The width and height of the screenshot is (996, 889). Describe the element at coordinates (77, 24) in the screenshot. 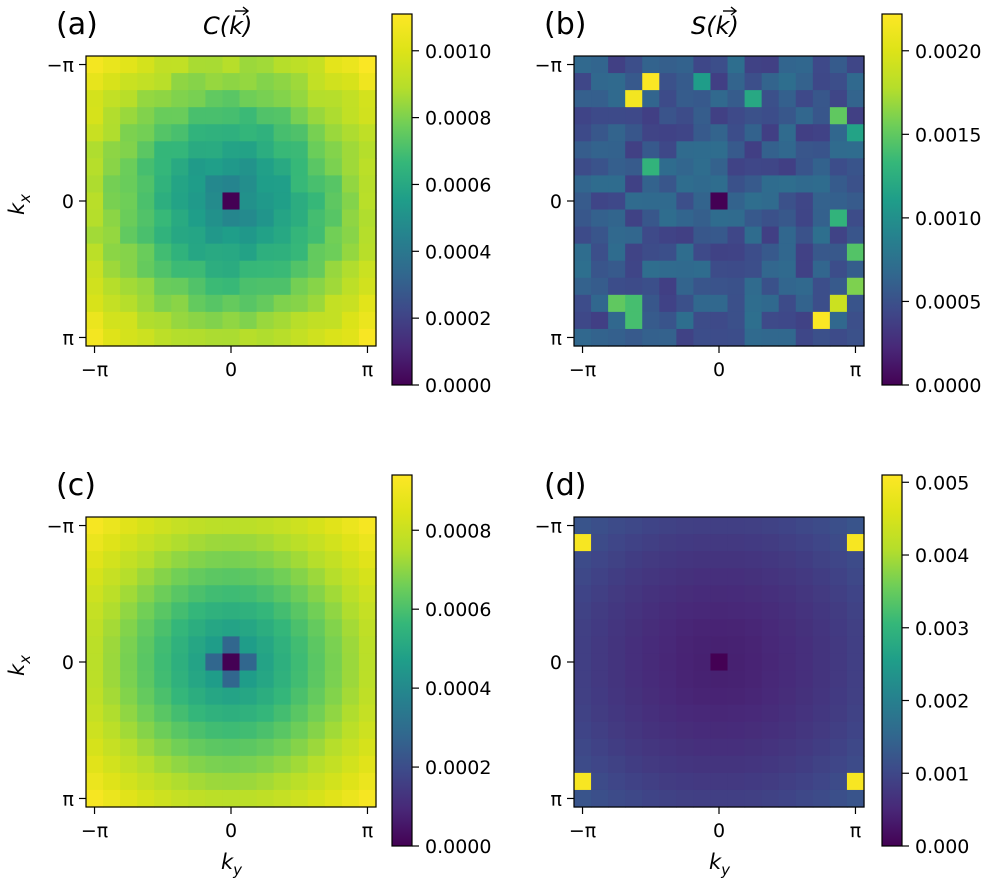

I see `panel-label: (a)` at that location.